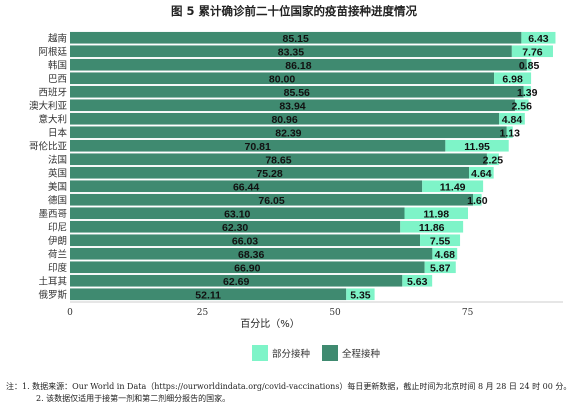  I want to click on value-label-full: 80.00, so click(282, 79).